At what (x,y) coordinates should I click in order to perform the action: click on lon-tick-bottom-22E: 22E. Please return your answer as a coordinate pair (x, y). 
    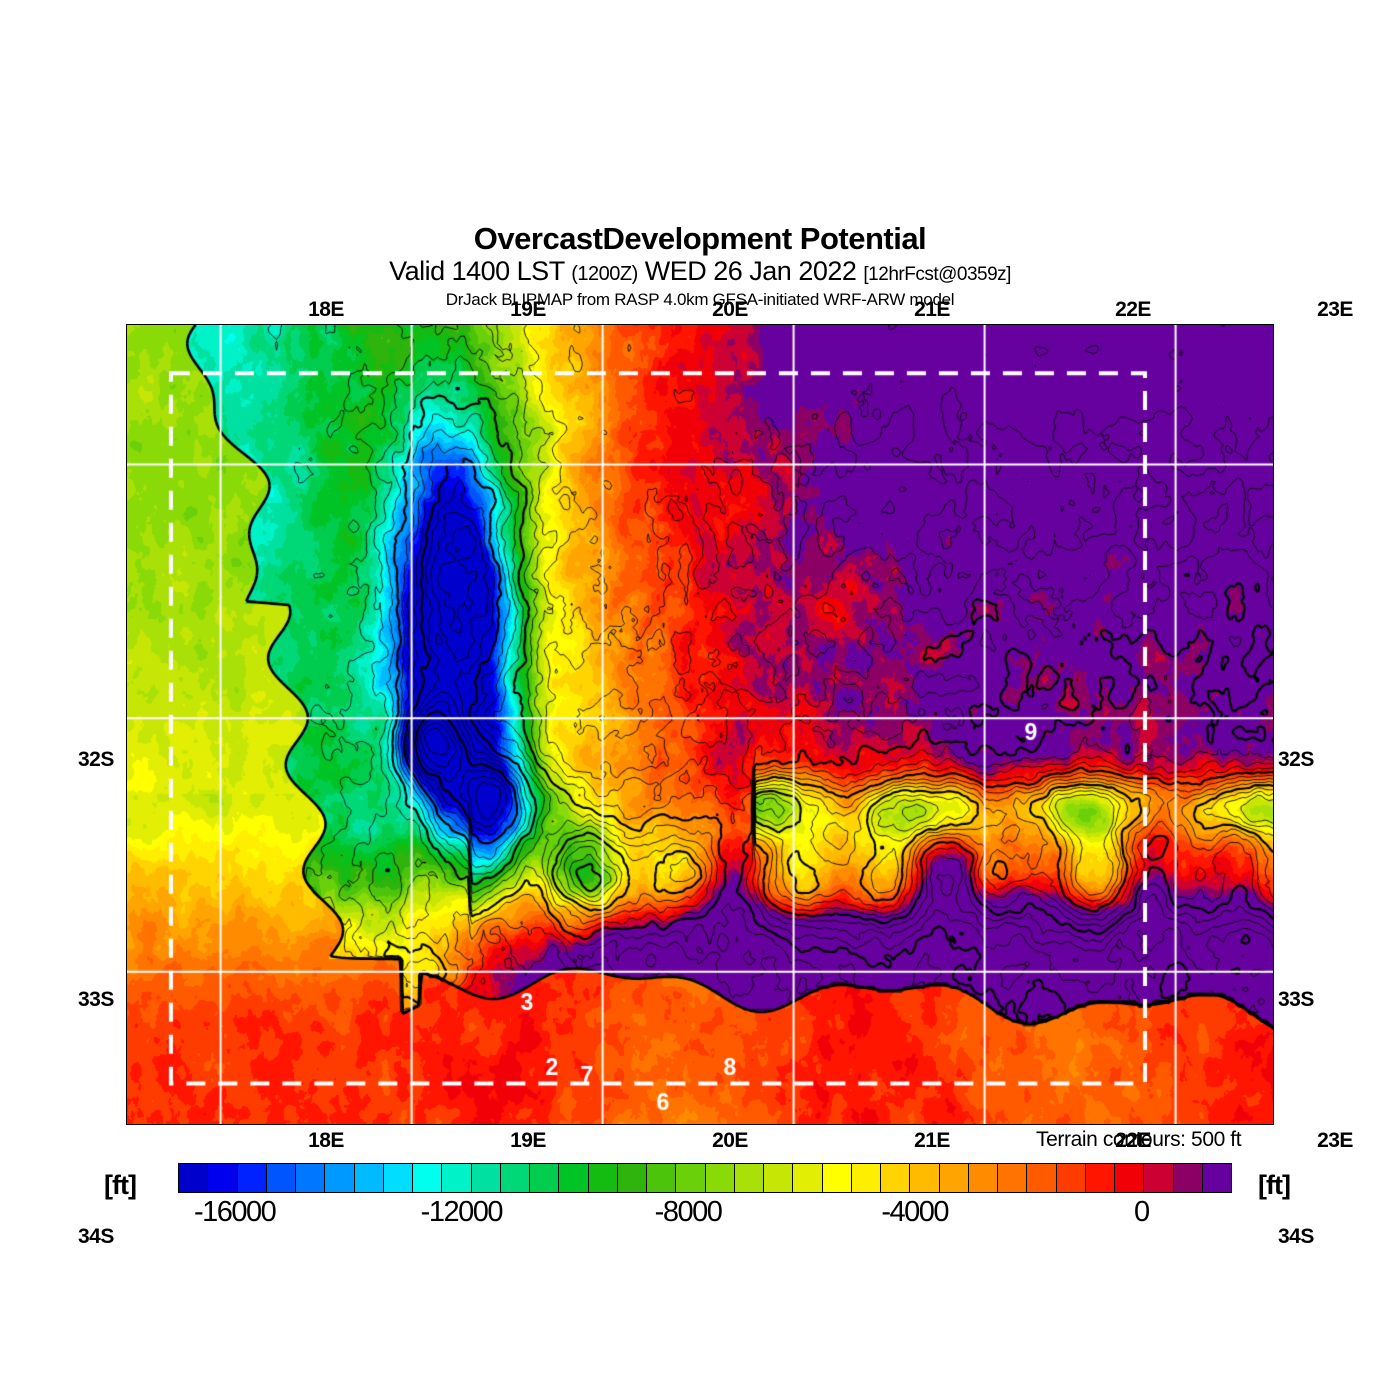
    Looking at the image, I should click on (1133, 1140).